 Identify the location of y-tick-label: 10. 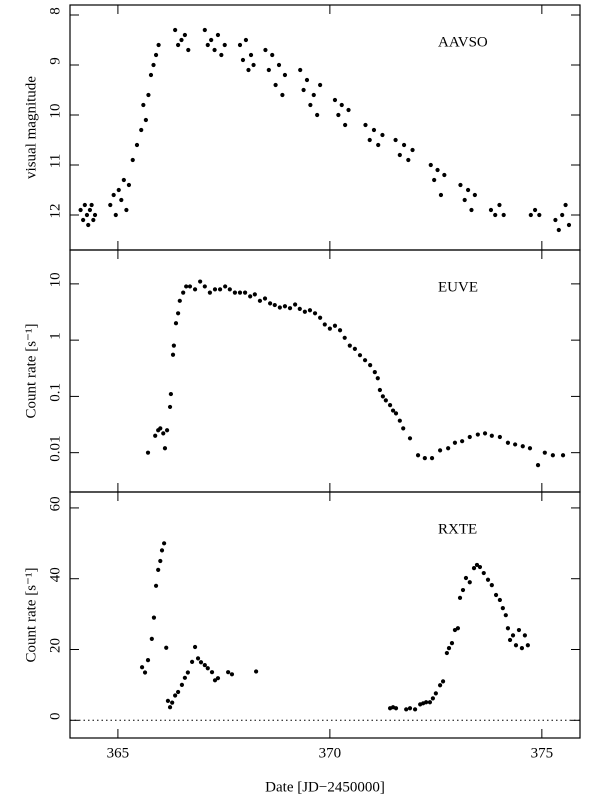
(55, 279).